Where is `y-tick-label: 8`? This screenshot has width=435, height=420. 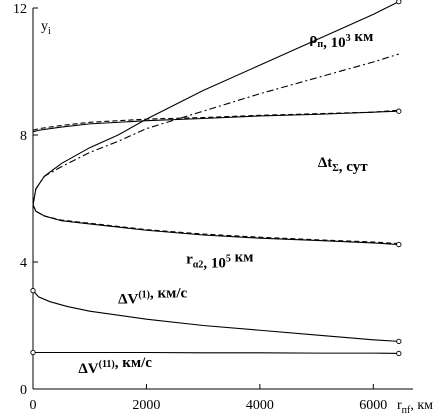 y-tick-label: 8 is located at coordinates (23, 136).